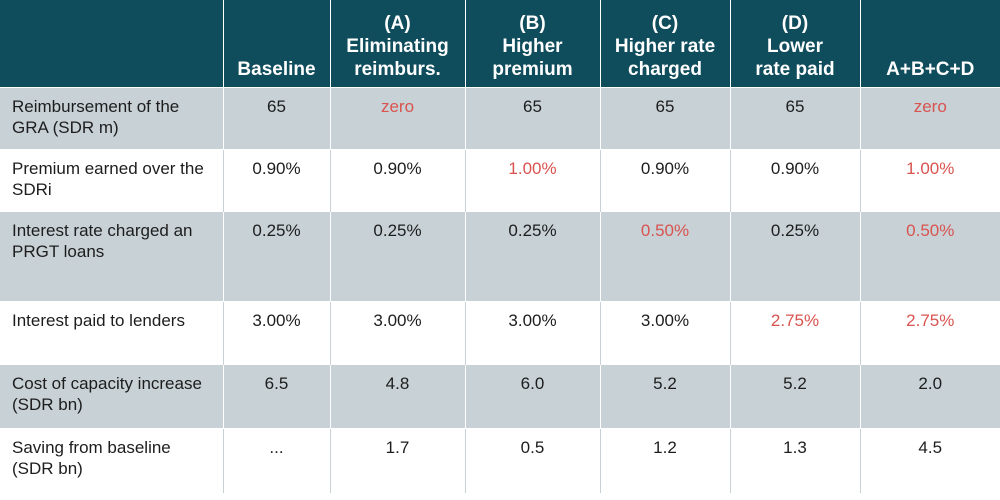 This screenshot has height=500, width=1000. Describe the element at coordinates (664, 255) in the screenshot. I see `cell-c: 0.50%` at that location.